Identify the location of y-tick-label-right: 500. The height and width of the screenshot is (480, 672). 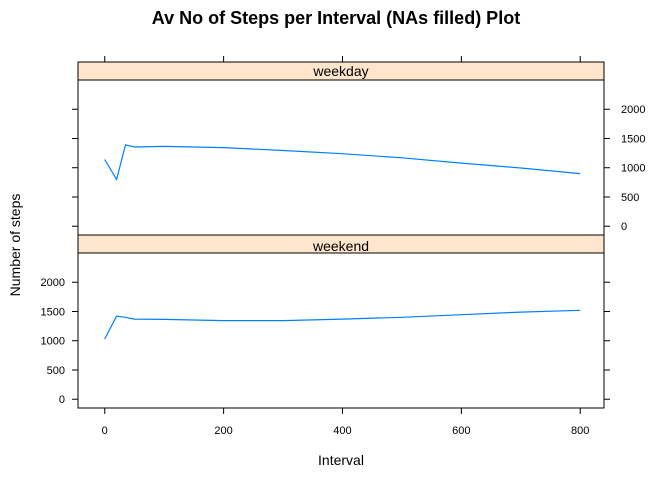
(630, 198).